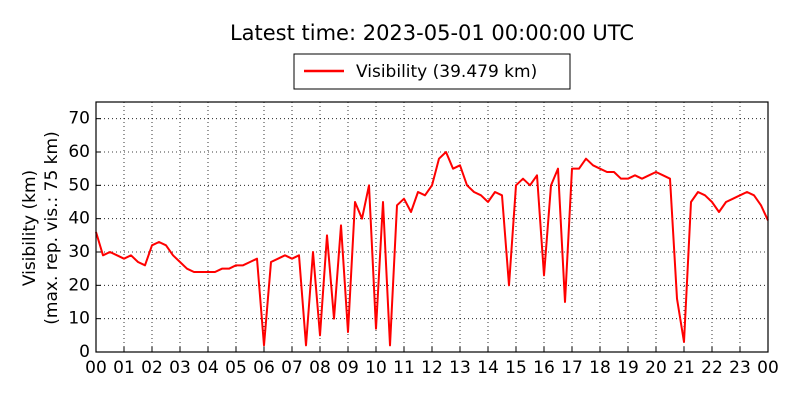  Describe the element at coordinates (712, 368) in the screenshot. I see `x-tick-label: 22` at that location.